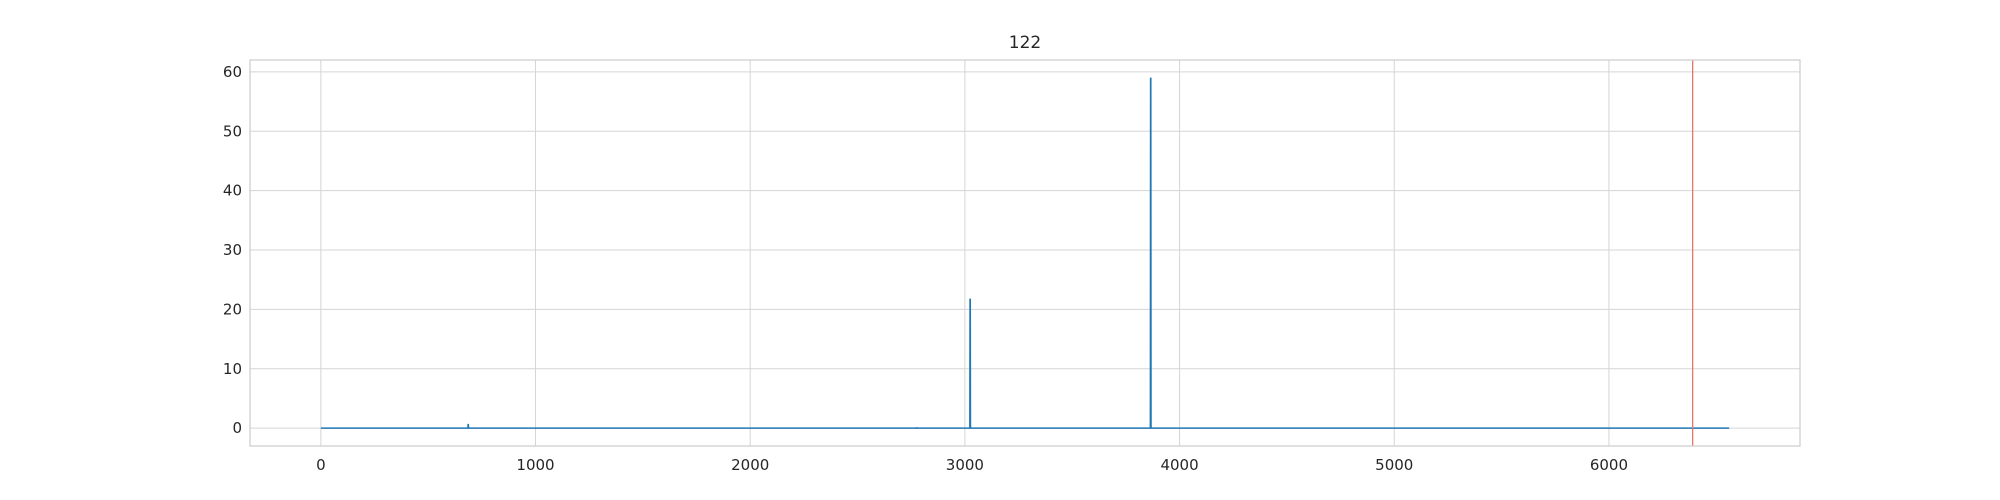 Image resolution: width=2000 pixels, height=500 pixels. Describe the element at coordinates (321, 465) in the screenshot. I see `x-tick-label-0: 0` at that location.